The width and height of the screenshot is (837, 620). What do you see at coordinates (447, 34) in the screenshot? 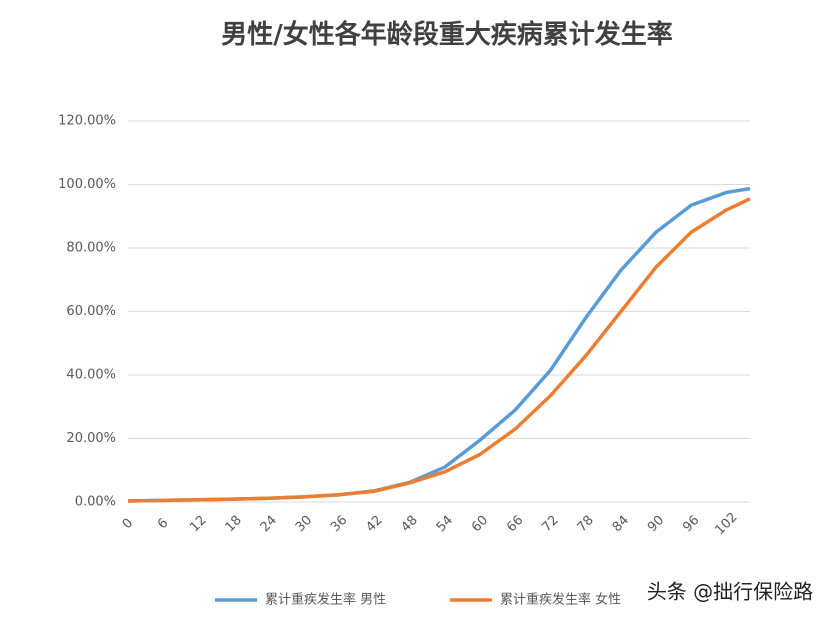
I see `chart-title: 男性/女性各年龄段重大疾病累计发生率` at bounding box center [447, 34].